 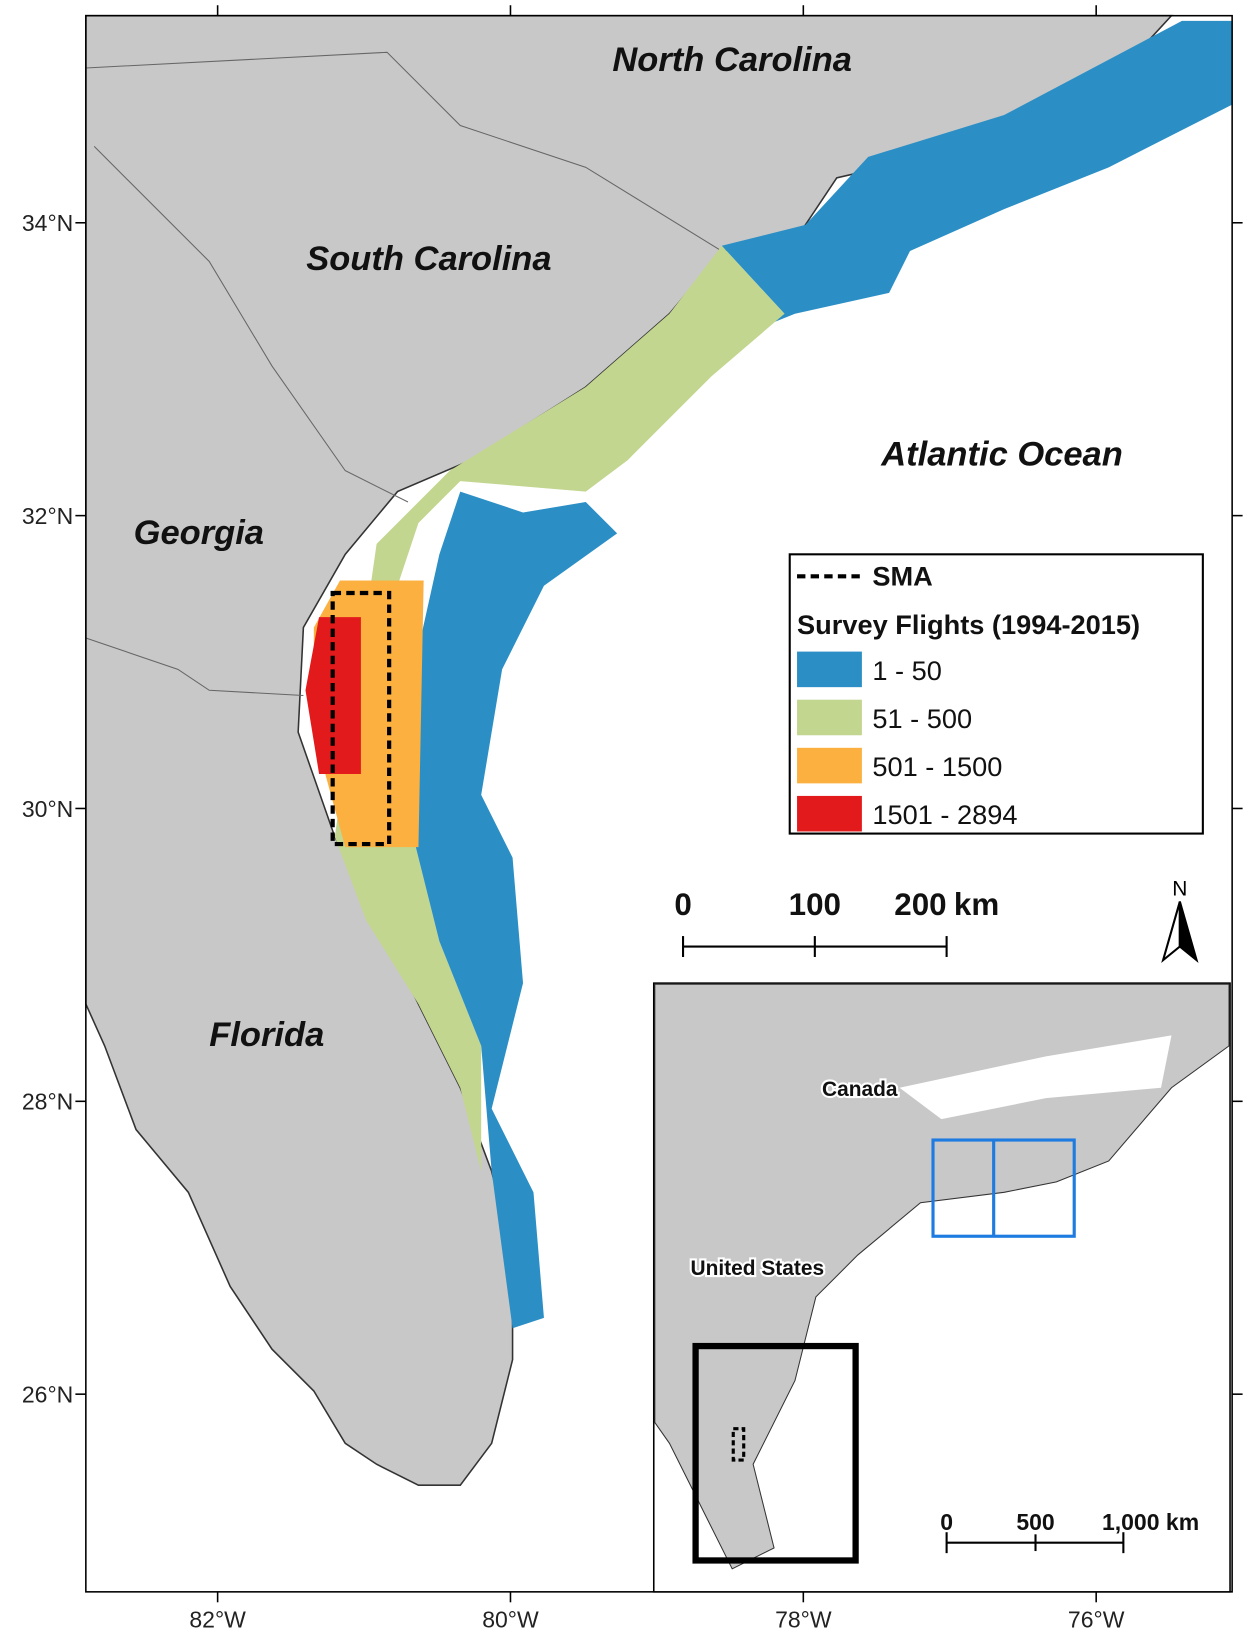 I want to click on lat-tick-label: 30°N, so click(x=47, y=809).